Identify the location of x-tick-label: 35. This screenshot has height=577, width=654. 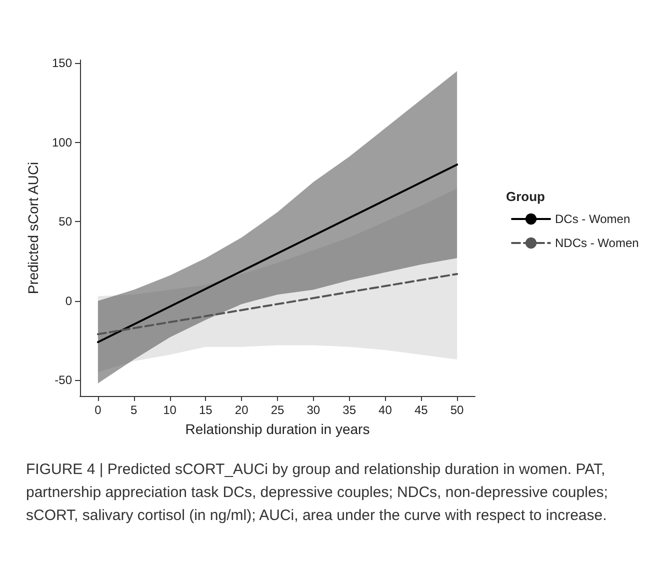
(349, 410).